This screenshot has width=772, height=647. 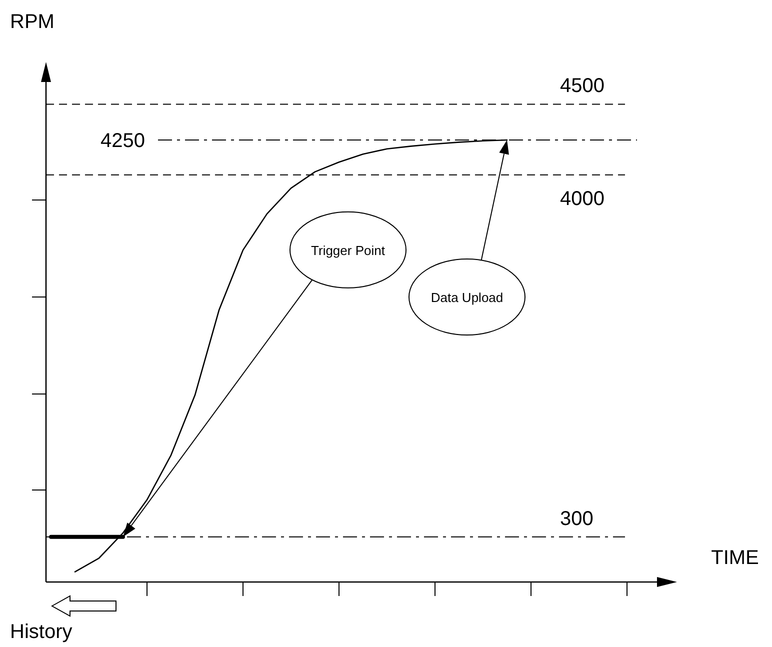 What do you see at coordinates (577, 519) in the screenshot?
I see `annotation: 300` at bounding box center [577, 519].